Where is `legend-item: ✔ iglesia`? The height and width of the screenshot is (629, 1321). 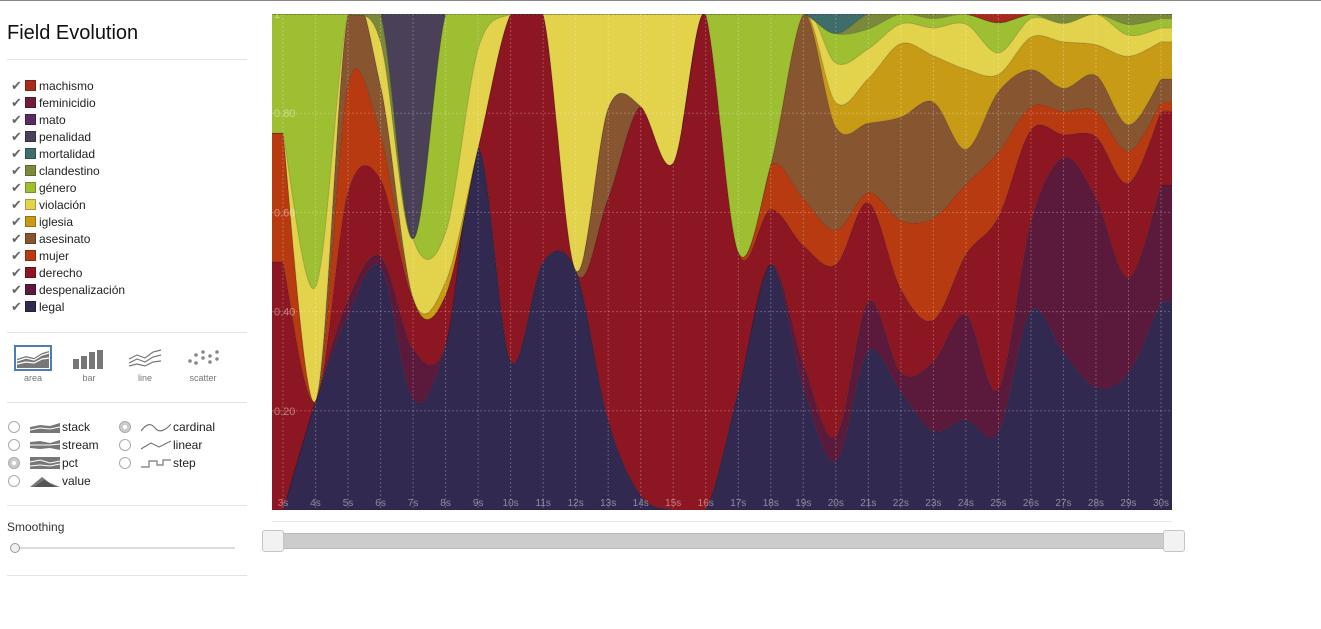 legend-item: ✔ iglesia is located at coordinates (68, 221).